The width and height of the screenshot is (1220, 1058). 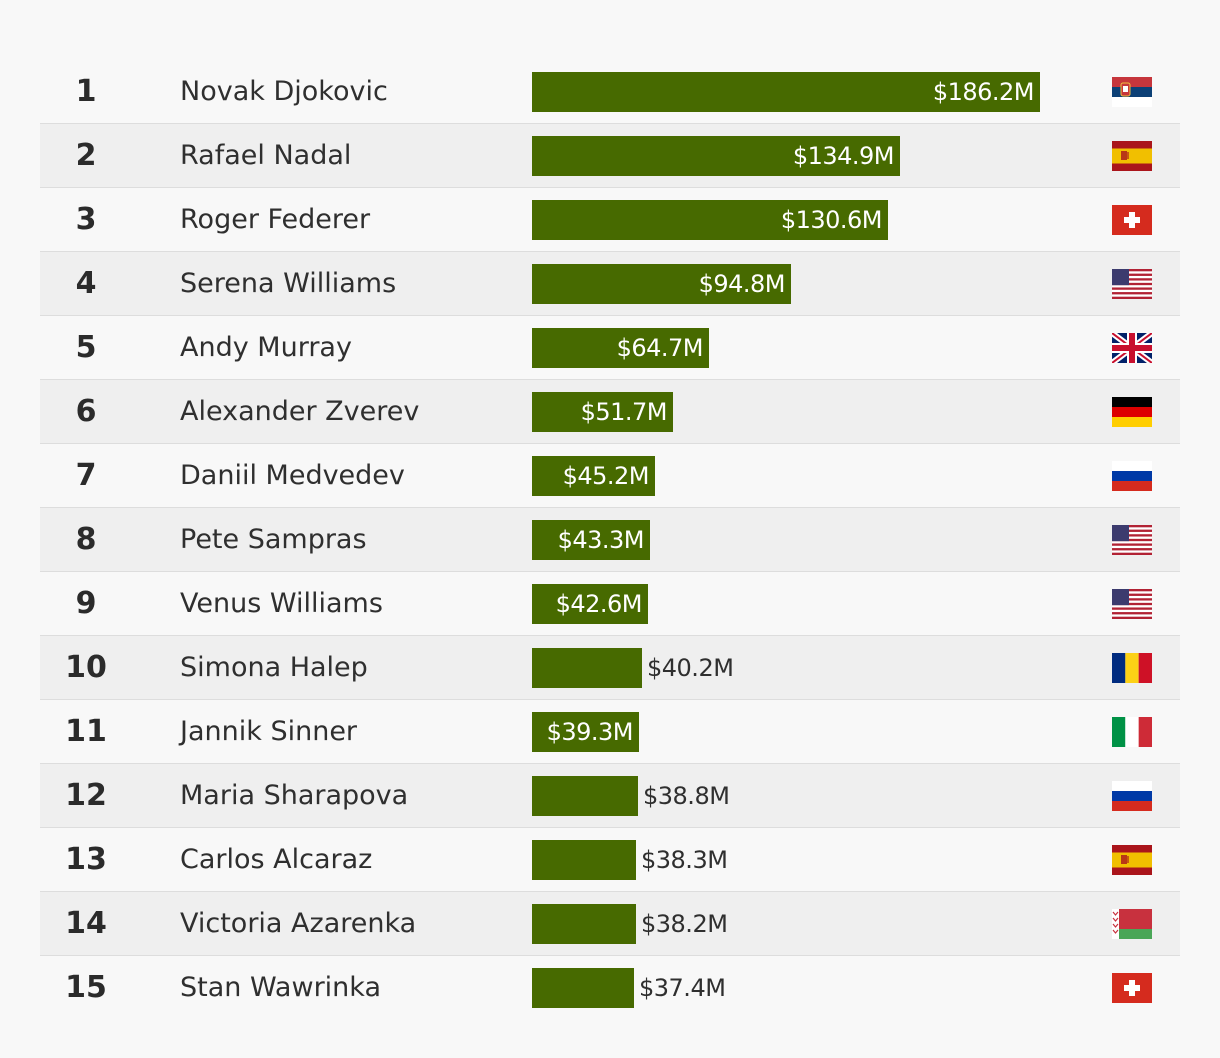 I want to click on player-name: Rafael Nadal, so click(x=266, y=155).